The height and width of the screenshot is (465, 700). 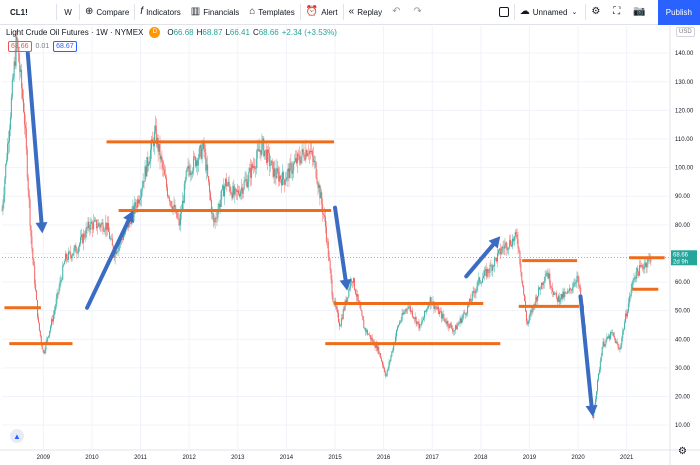 I want to click on time-tick-label: 2009, so click(x=44, y=458).